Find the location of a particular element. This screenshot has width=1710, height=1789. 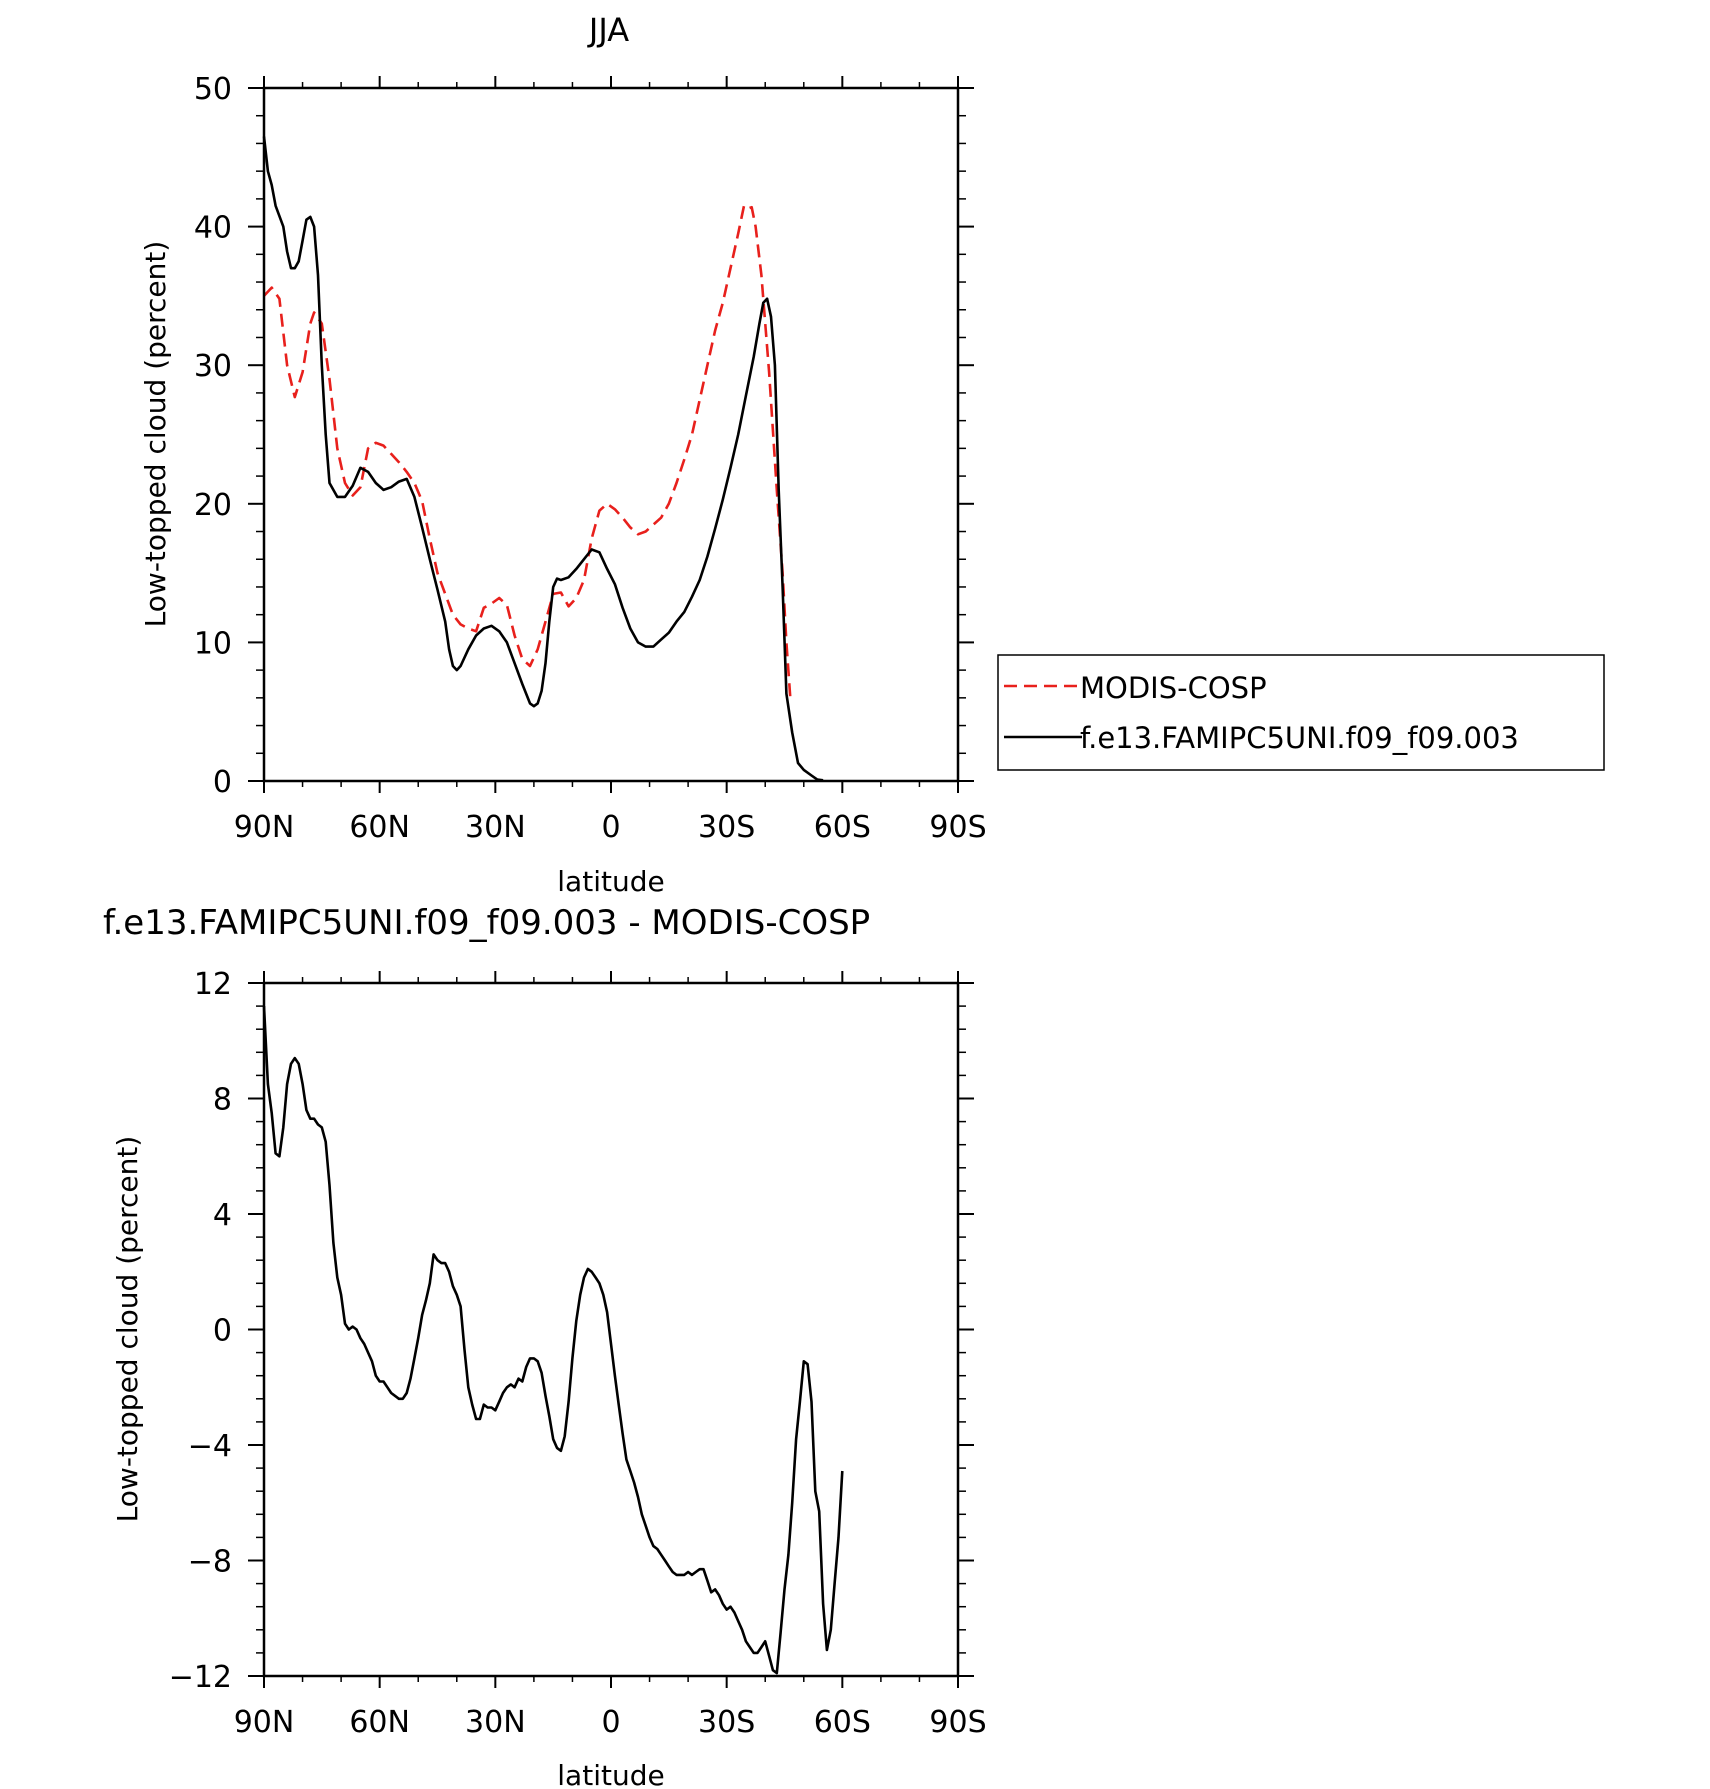

chart-bottom-ylabel: Low-topped cloud (percent) is located at coordinates (127, 1329).